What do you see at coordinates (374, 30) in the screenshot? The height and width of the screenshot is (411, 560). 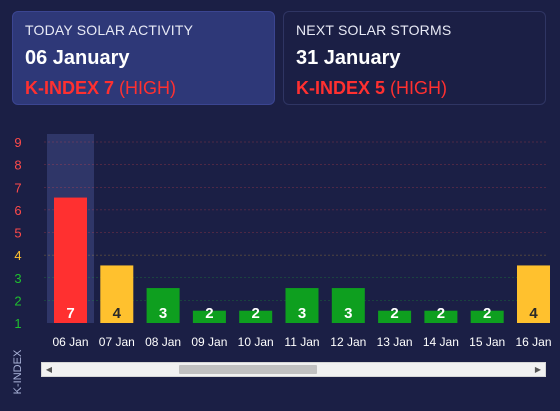 I see `next-card-label: NEXT SOLAR STORMS` at bounding box center [374, 30].